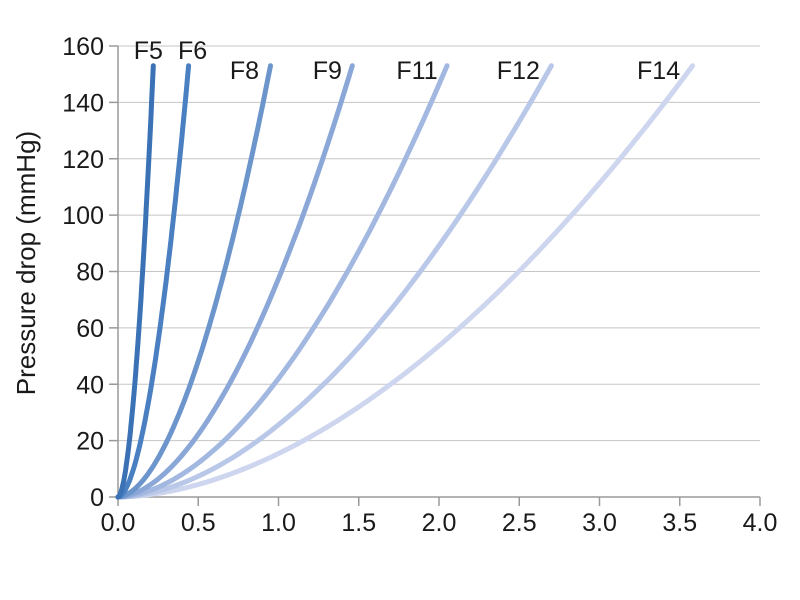 Image resolution: width=800 pixels, height=600 pixels. Describe the element at coordinates (83, 160) in the screenshot. I see `y-tick-label-120: 120` at that location.